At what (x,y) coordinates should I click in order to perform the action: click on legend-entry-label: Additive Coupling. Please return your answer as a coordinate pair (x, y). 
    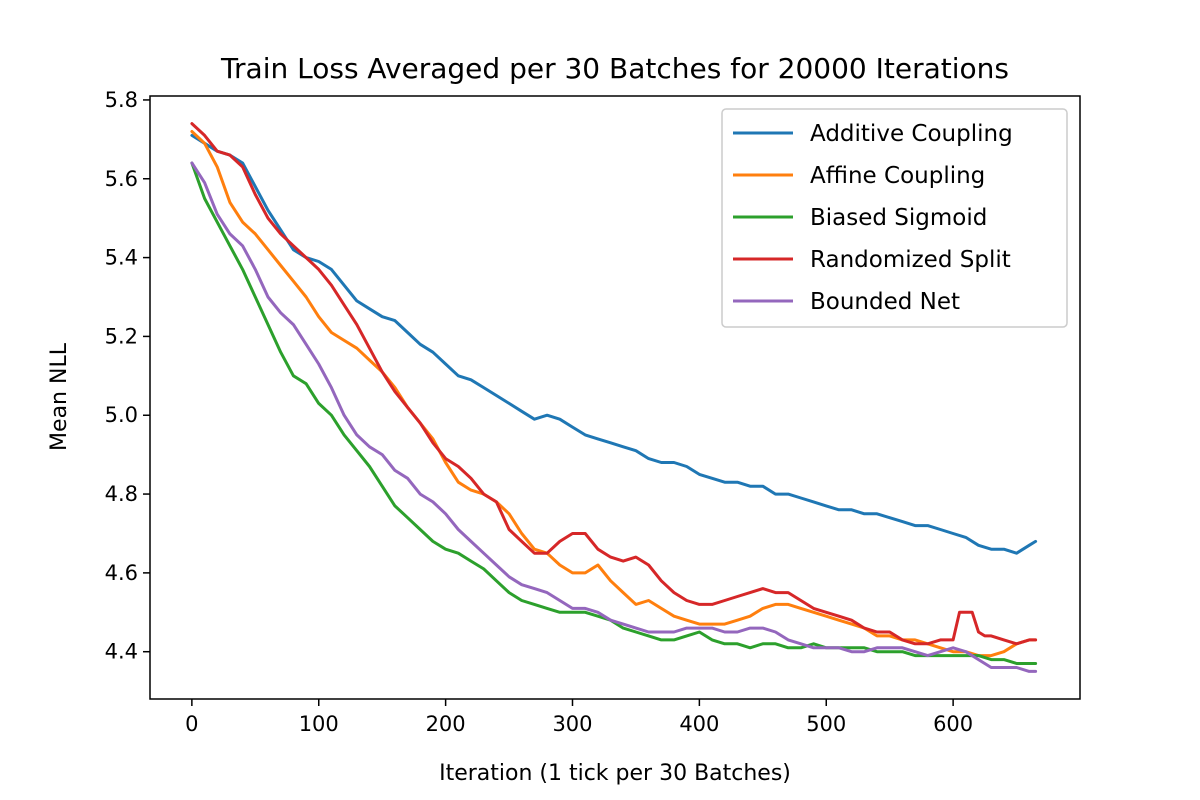
    Looking at the image, I should click on (911, 134).